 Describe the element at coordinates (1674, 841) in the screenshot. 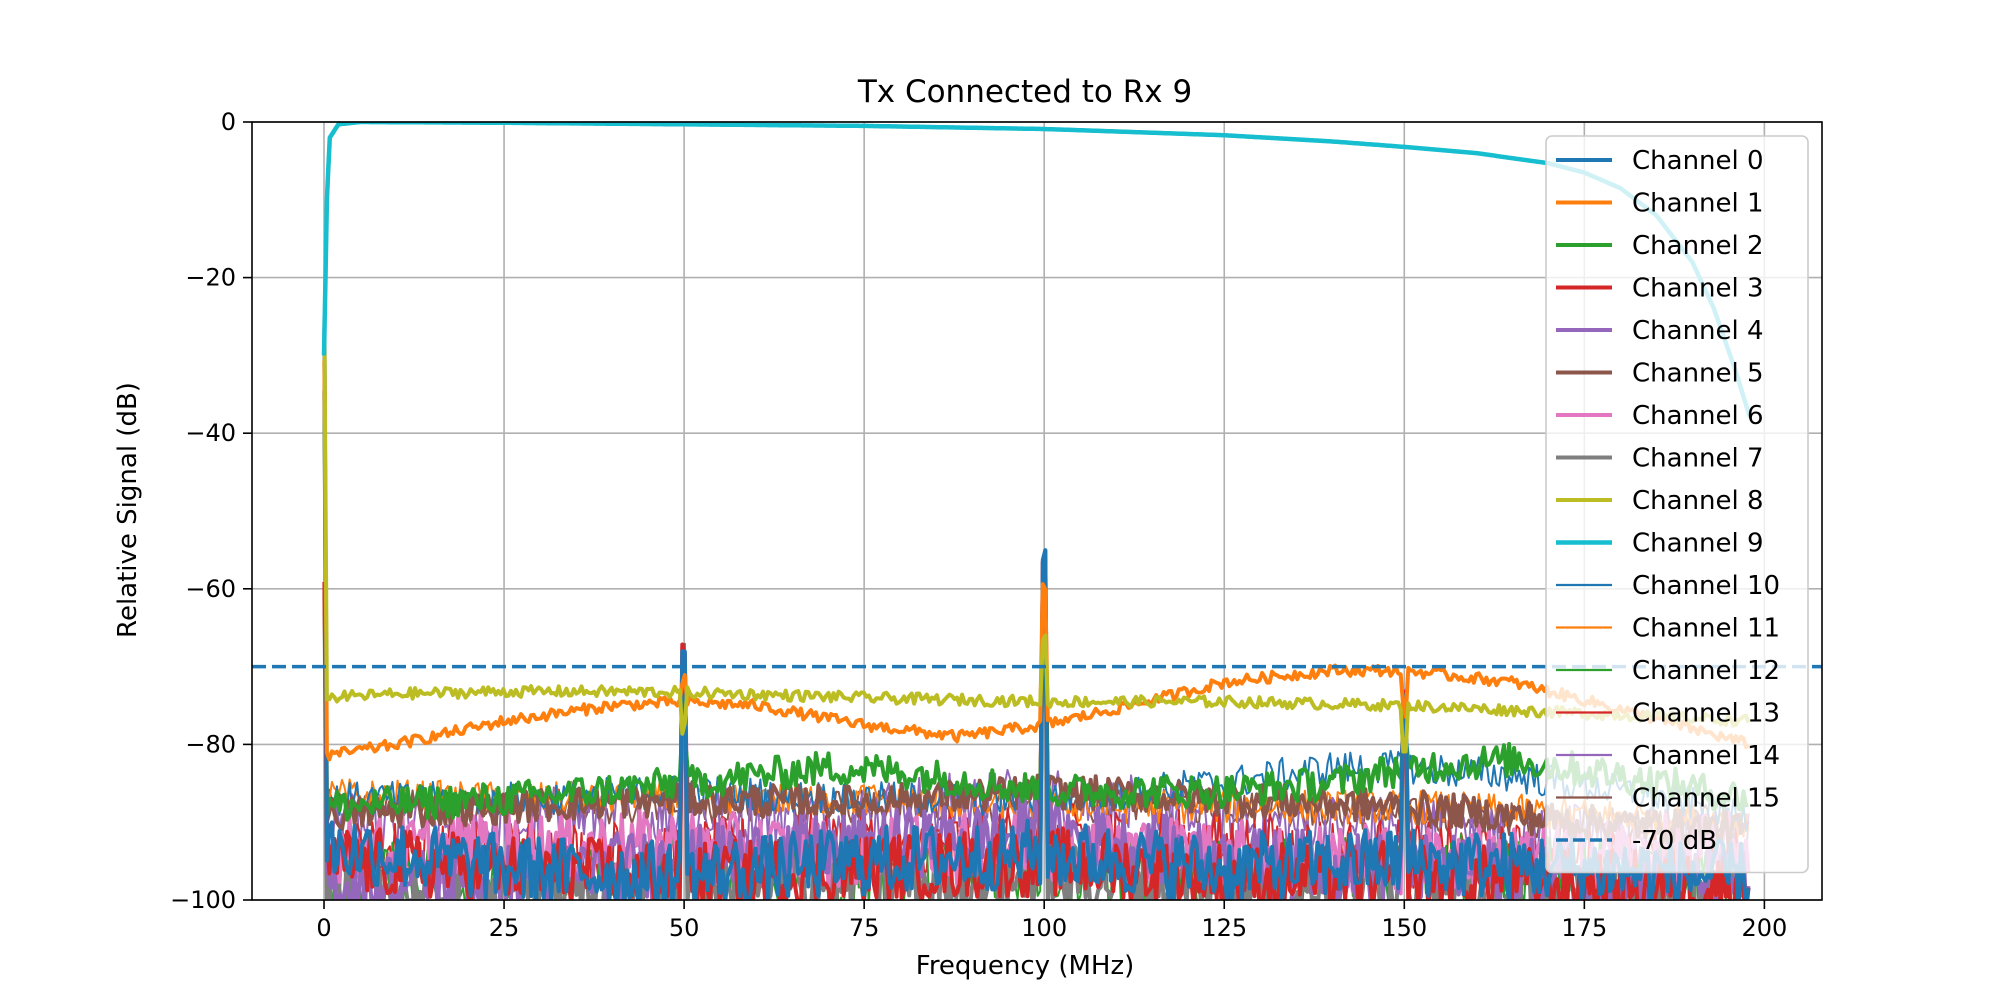

I see `legend-label: -70 dB` at that location.